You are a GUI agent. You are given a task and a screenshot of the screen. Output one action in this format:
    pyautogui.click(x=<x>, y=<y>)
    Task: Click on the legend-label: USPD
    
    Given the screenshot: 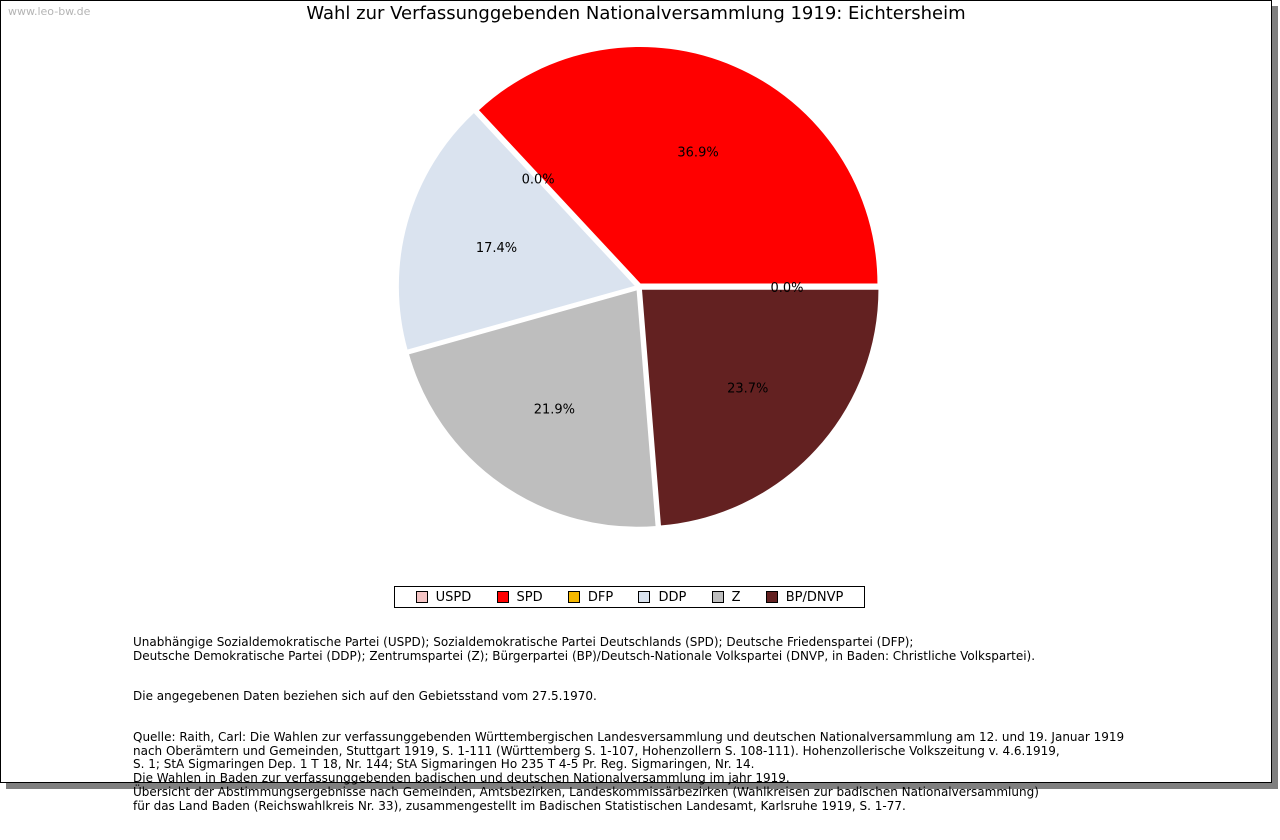 What is the action you would take?
    pyautogui.click(x=453, y=597)
    